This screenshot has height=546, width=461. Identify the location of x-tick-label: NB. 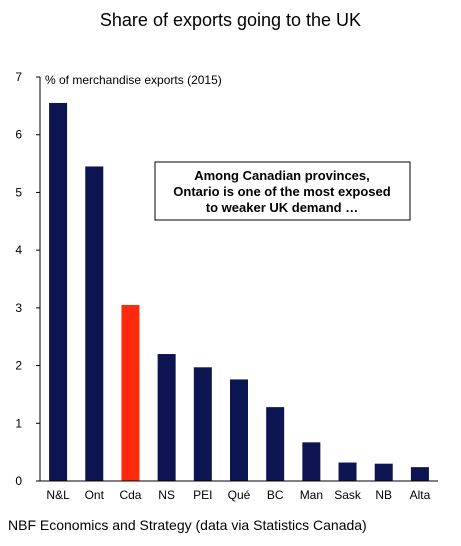
(383, 495).